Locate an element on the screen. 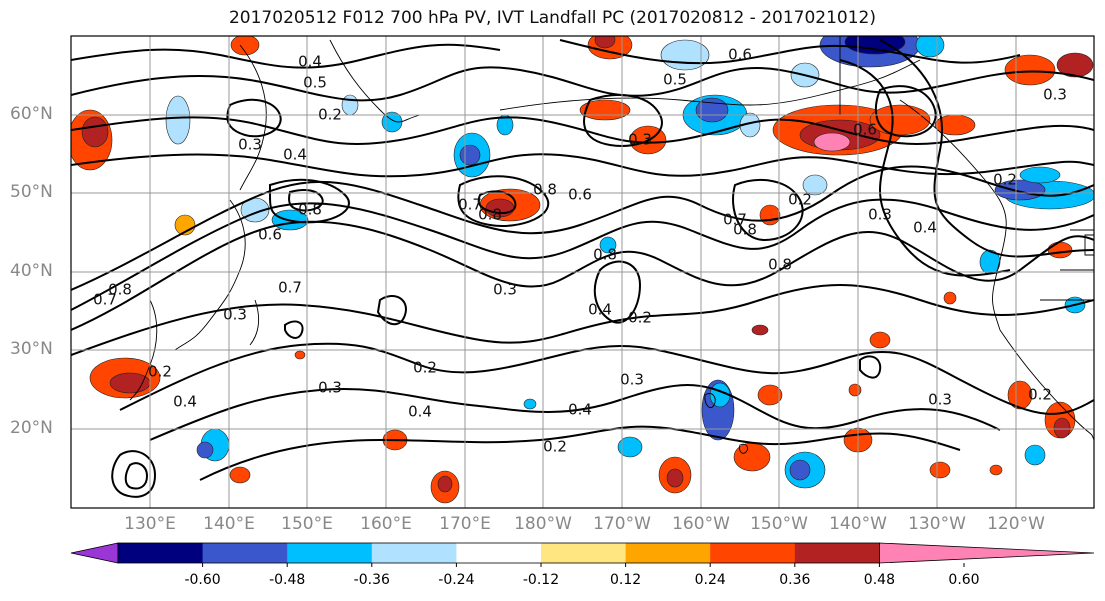  longitude-label: 160°W is located at coordinates (701, 524).